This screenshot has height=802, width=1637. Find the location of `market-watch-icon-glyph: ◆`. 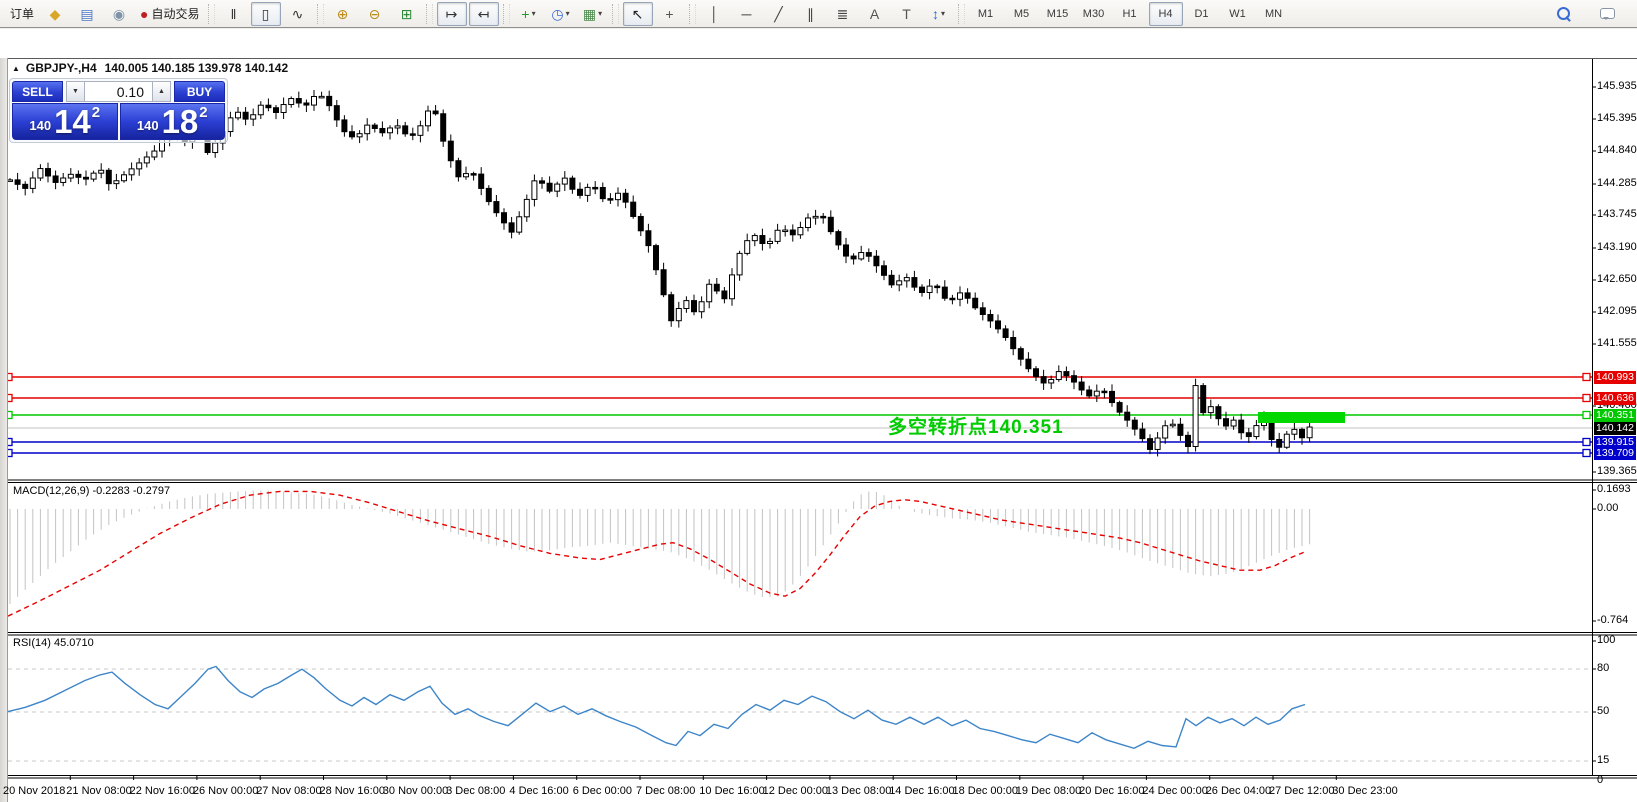

market-watch-icon-glyph: ◆ is located at coordinates (55, 13).